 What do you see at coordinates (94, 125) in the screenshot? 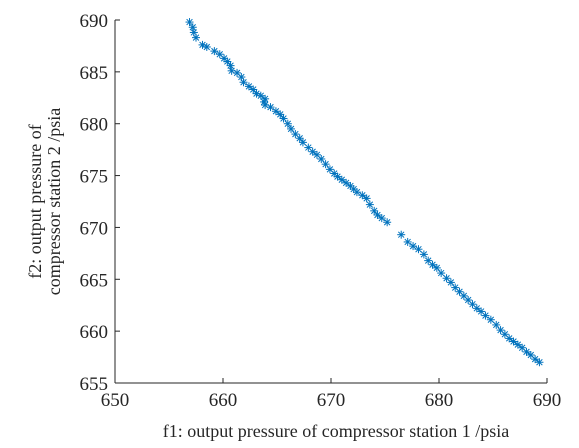
I see `y-tick-label: 680` at bounding box center [94, 125].